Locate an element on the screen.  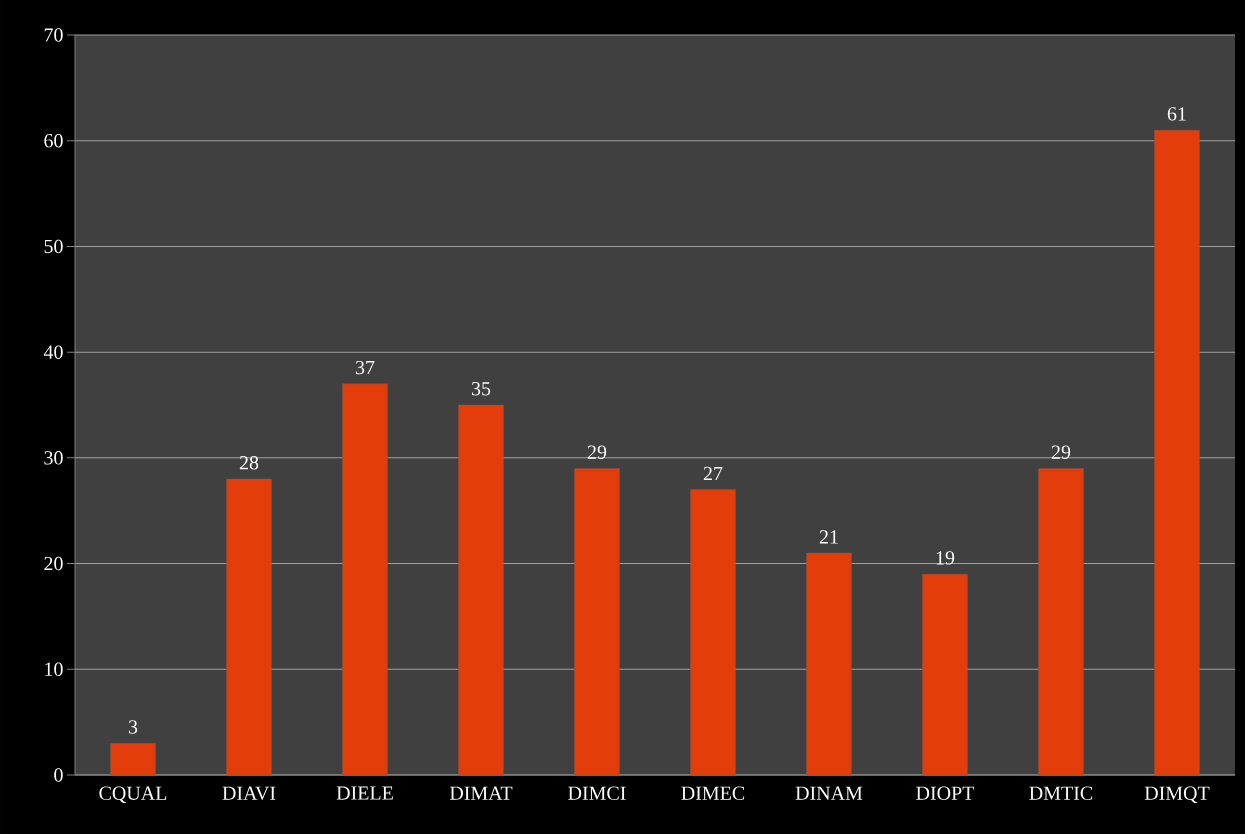
data-label: 27 is located at coordinates (713, 473).